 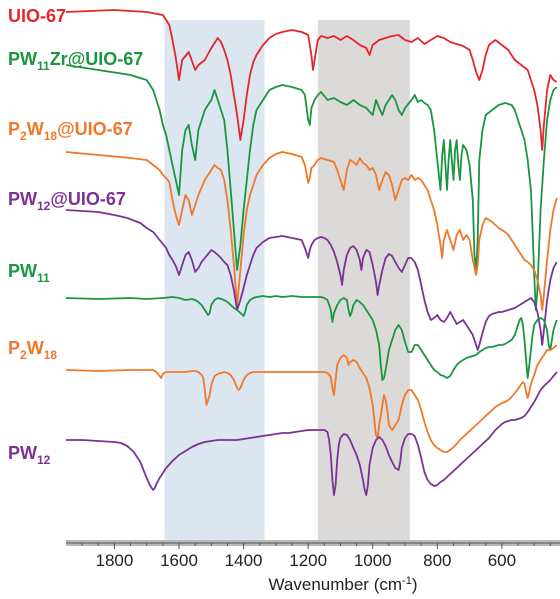 What do you see at coordinates (374, 584) in the screenshot?
I see `x-axis-unit-open: (` at bounding box center [374, 584].